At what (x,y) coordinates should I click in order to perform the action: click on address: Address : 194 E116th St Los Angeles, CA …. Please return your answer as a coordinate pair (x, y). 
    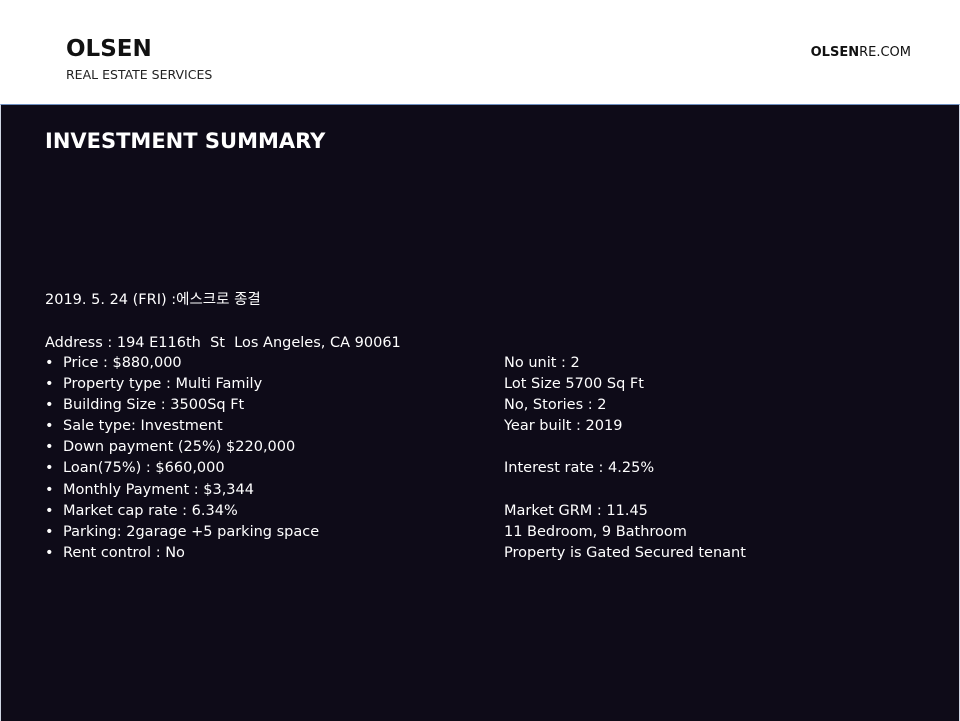
    Looking at the image, I should click on (223, 343).